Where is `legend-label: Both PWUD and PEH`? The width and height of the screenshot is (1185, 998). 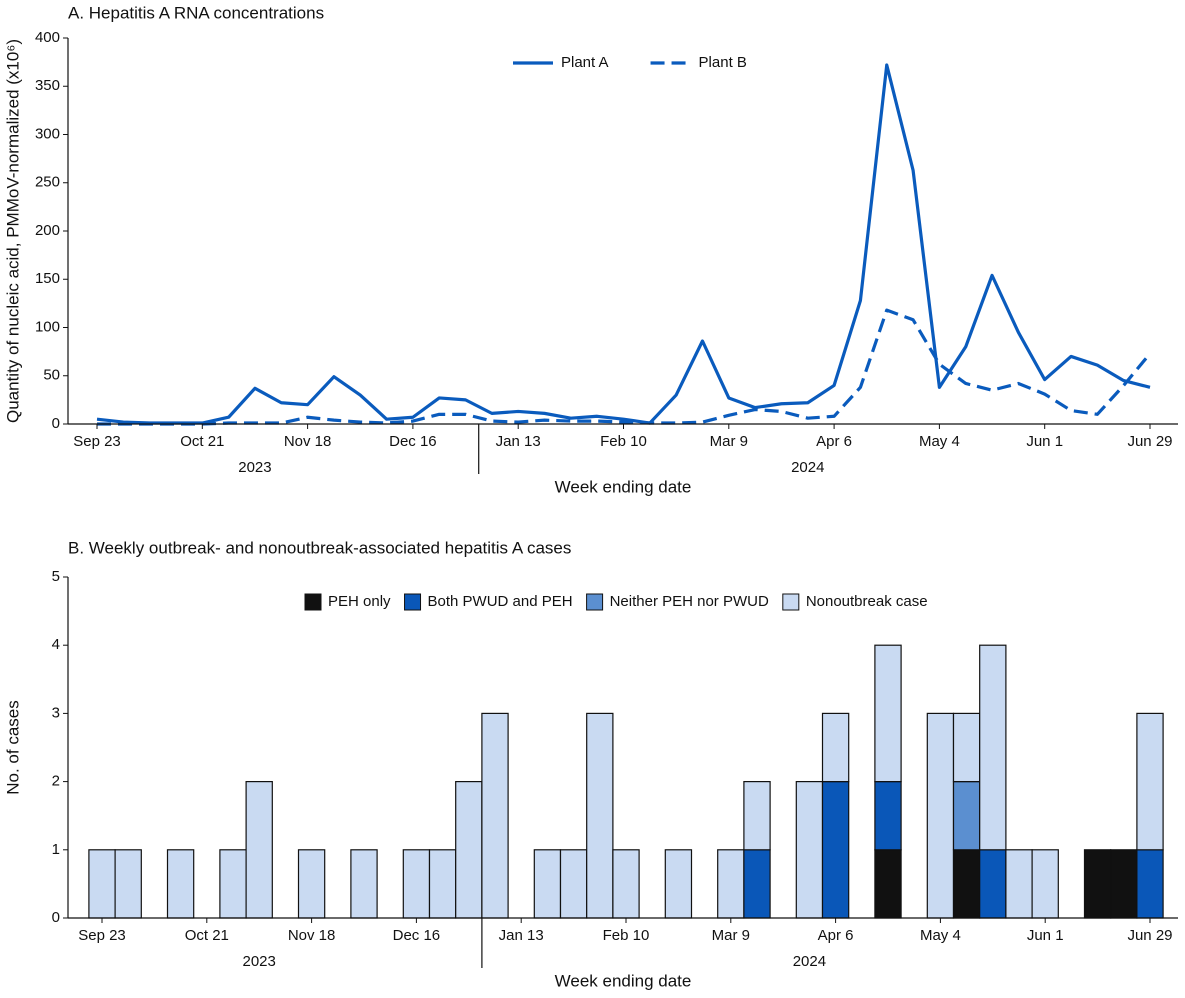
legend-label: Both PWUD and PEH is located at coordinates (500, 601).